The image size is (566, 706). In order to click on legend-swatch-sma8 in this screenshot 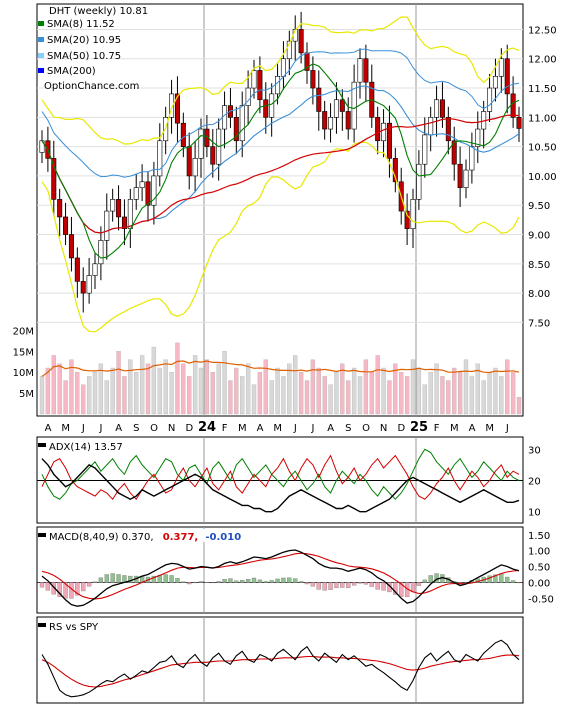, I will do `click(41, 23)`.